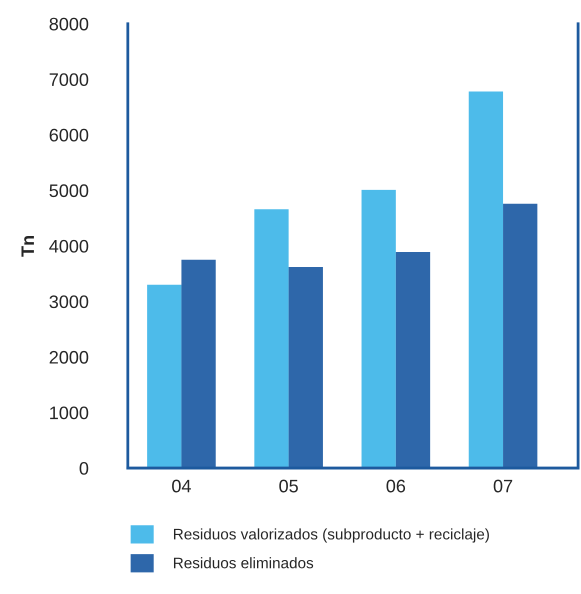 The height and width of the screenshot is (594, 581). What do you see at coordinates (69, 357) in the screenshot?
I see `y-tick-label: 2000` at bounding box center [69, 357].